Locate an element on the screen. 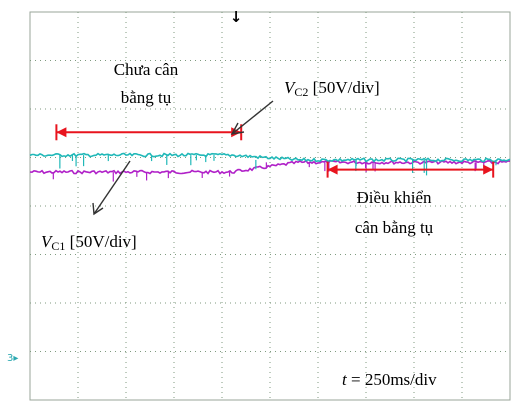 The width and height of the screenshot is (515, 403). traces is located at coordinates (270, 167).